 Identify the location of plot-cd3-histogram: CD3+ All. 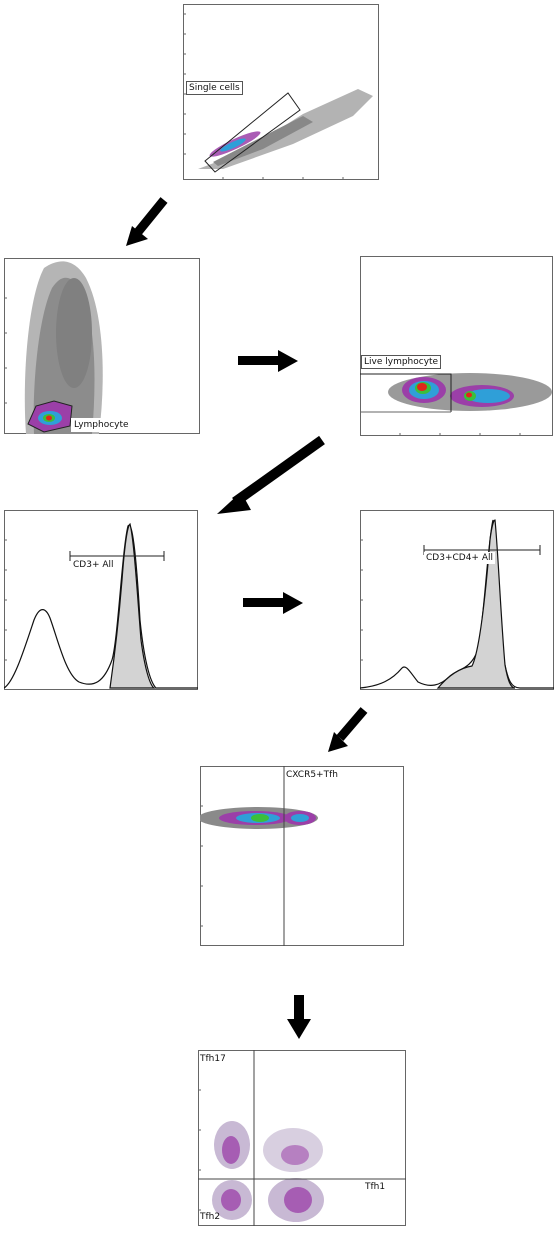
(101, 600).